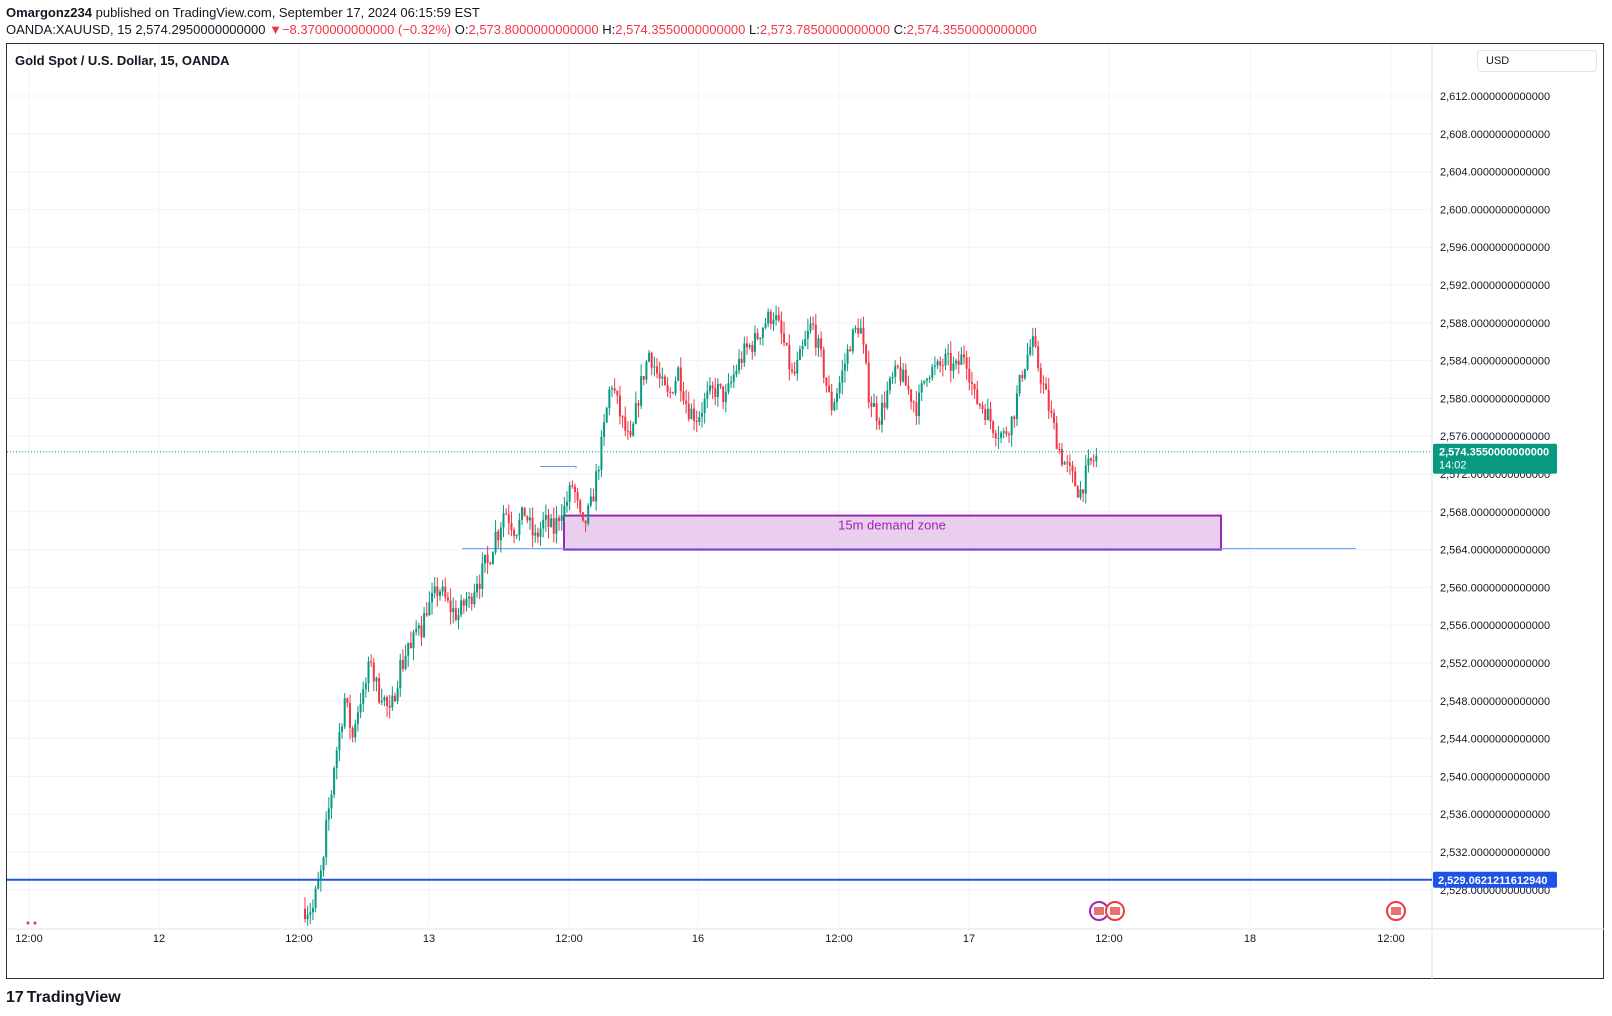 This screenshot has width=1612, height=1016. I want to click on author-name: Omargonz234, so click(49, 12).